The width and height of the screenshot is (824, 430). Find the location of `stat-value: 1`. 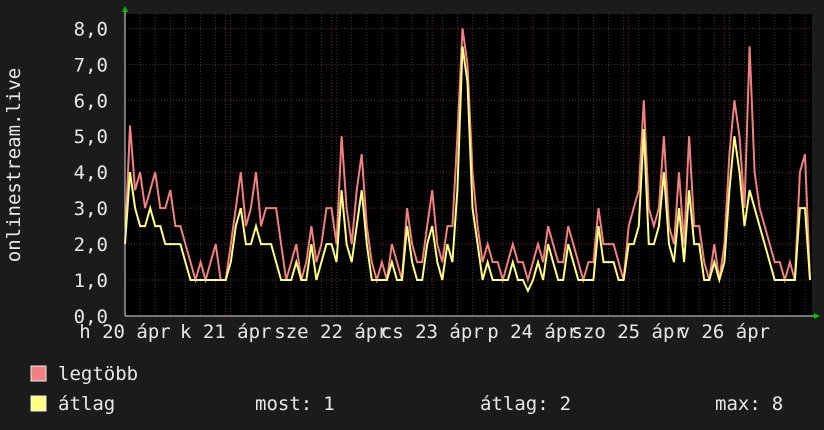

stat-value: 1 is located at coordinates (328, 404).